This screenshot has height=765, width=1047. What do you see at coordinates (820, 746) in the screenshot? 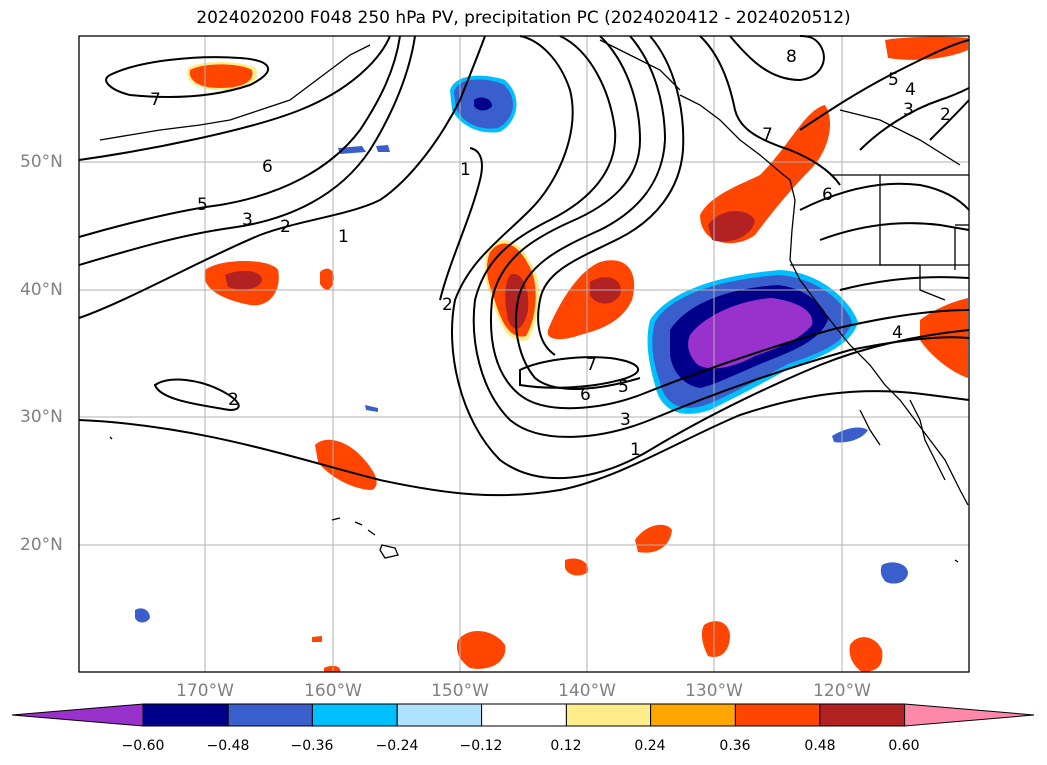
I see `colorbar-tick-label: 0.48` at bounding box center [820, 746].